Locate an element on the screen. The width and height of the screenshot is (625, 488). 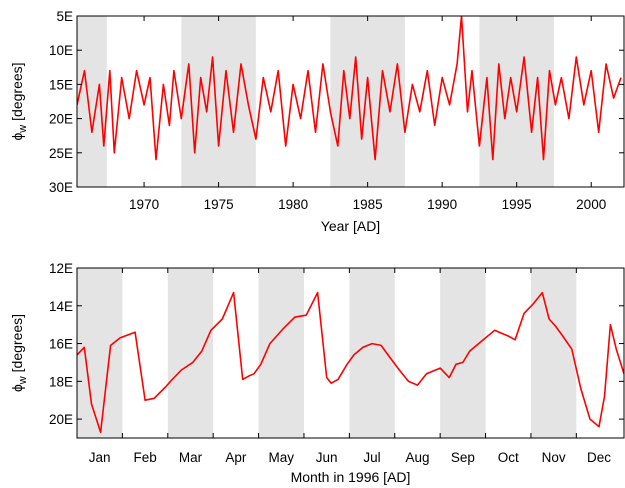
x-tick-label: Jul is located at coordinates (371, 457).